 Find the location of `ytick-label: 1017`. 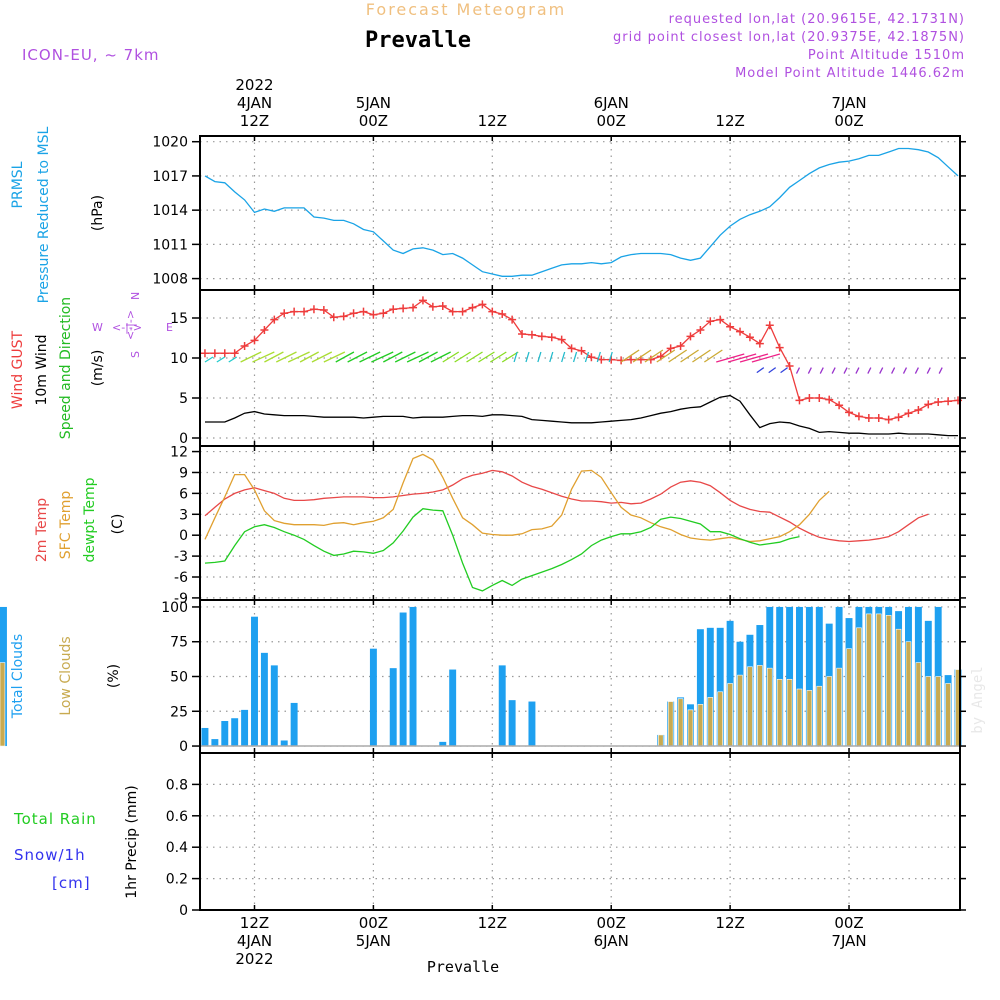

ytick-label: 1017 is located at coordinates (170, 177).